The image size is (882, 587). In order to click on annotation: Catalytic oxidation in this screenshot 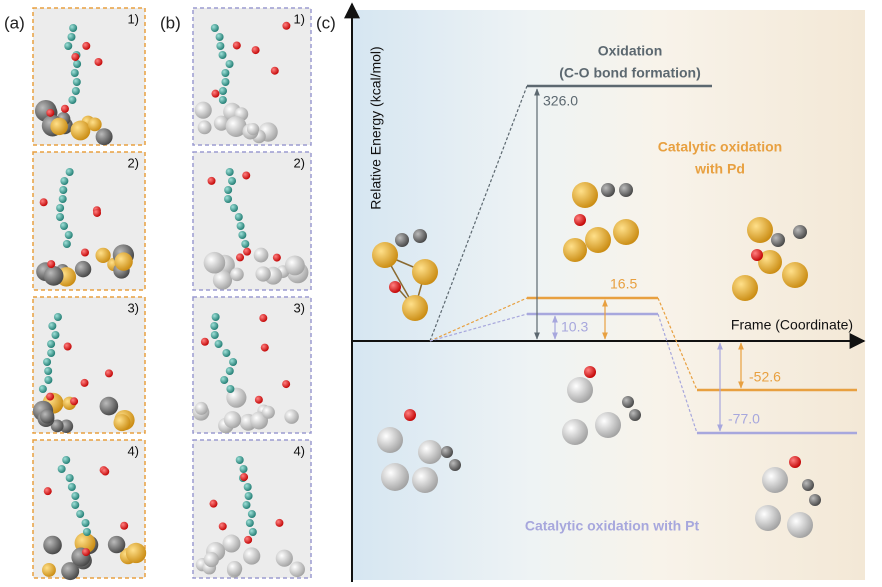, I will do `click(720, 147)`.